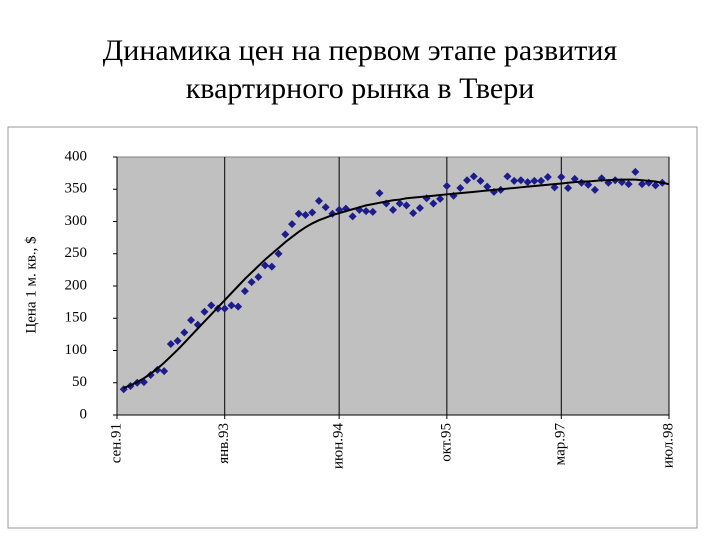 This screenshot has height=540, width=720. Describe the element at coordinates (84, 414) in the screenshot. I see `y-tick-label: 0` at that location.